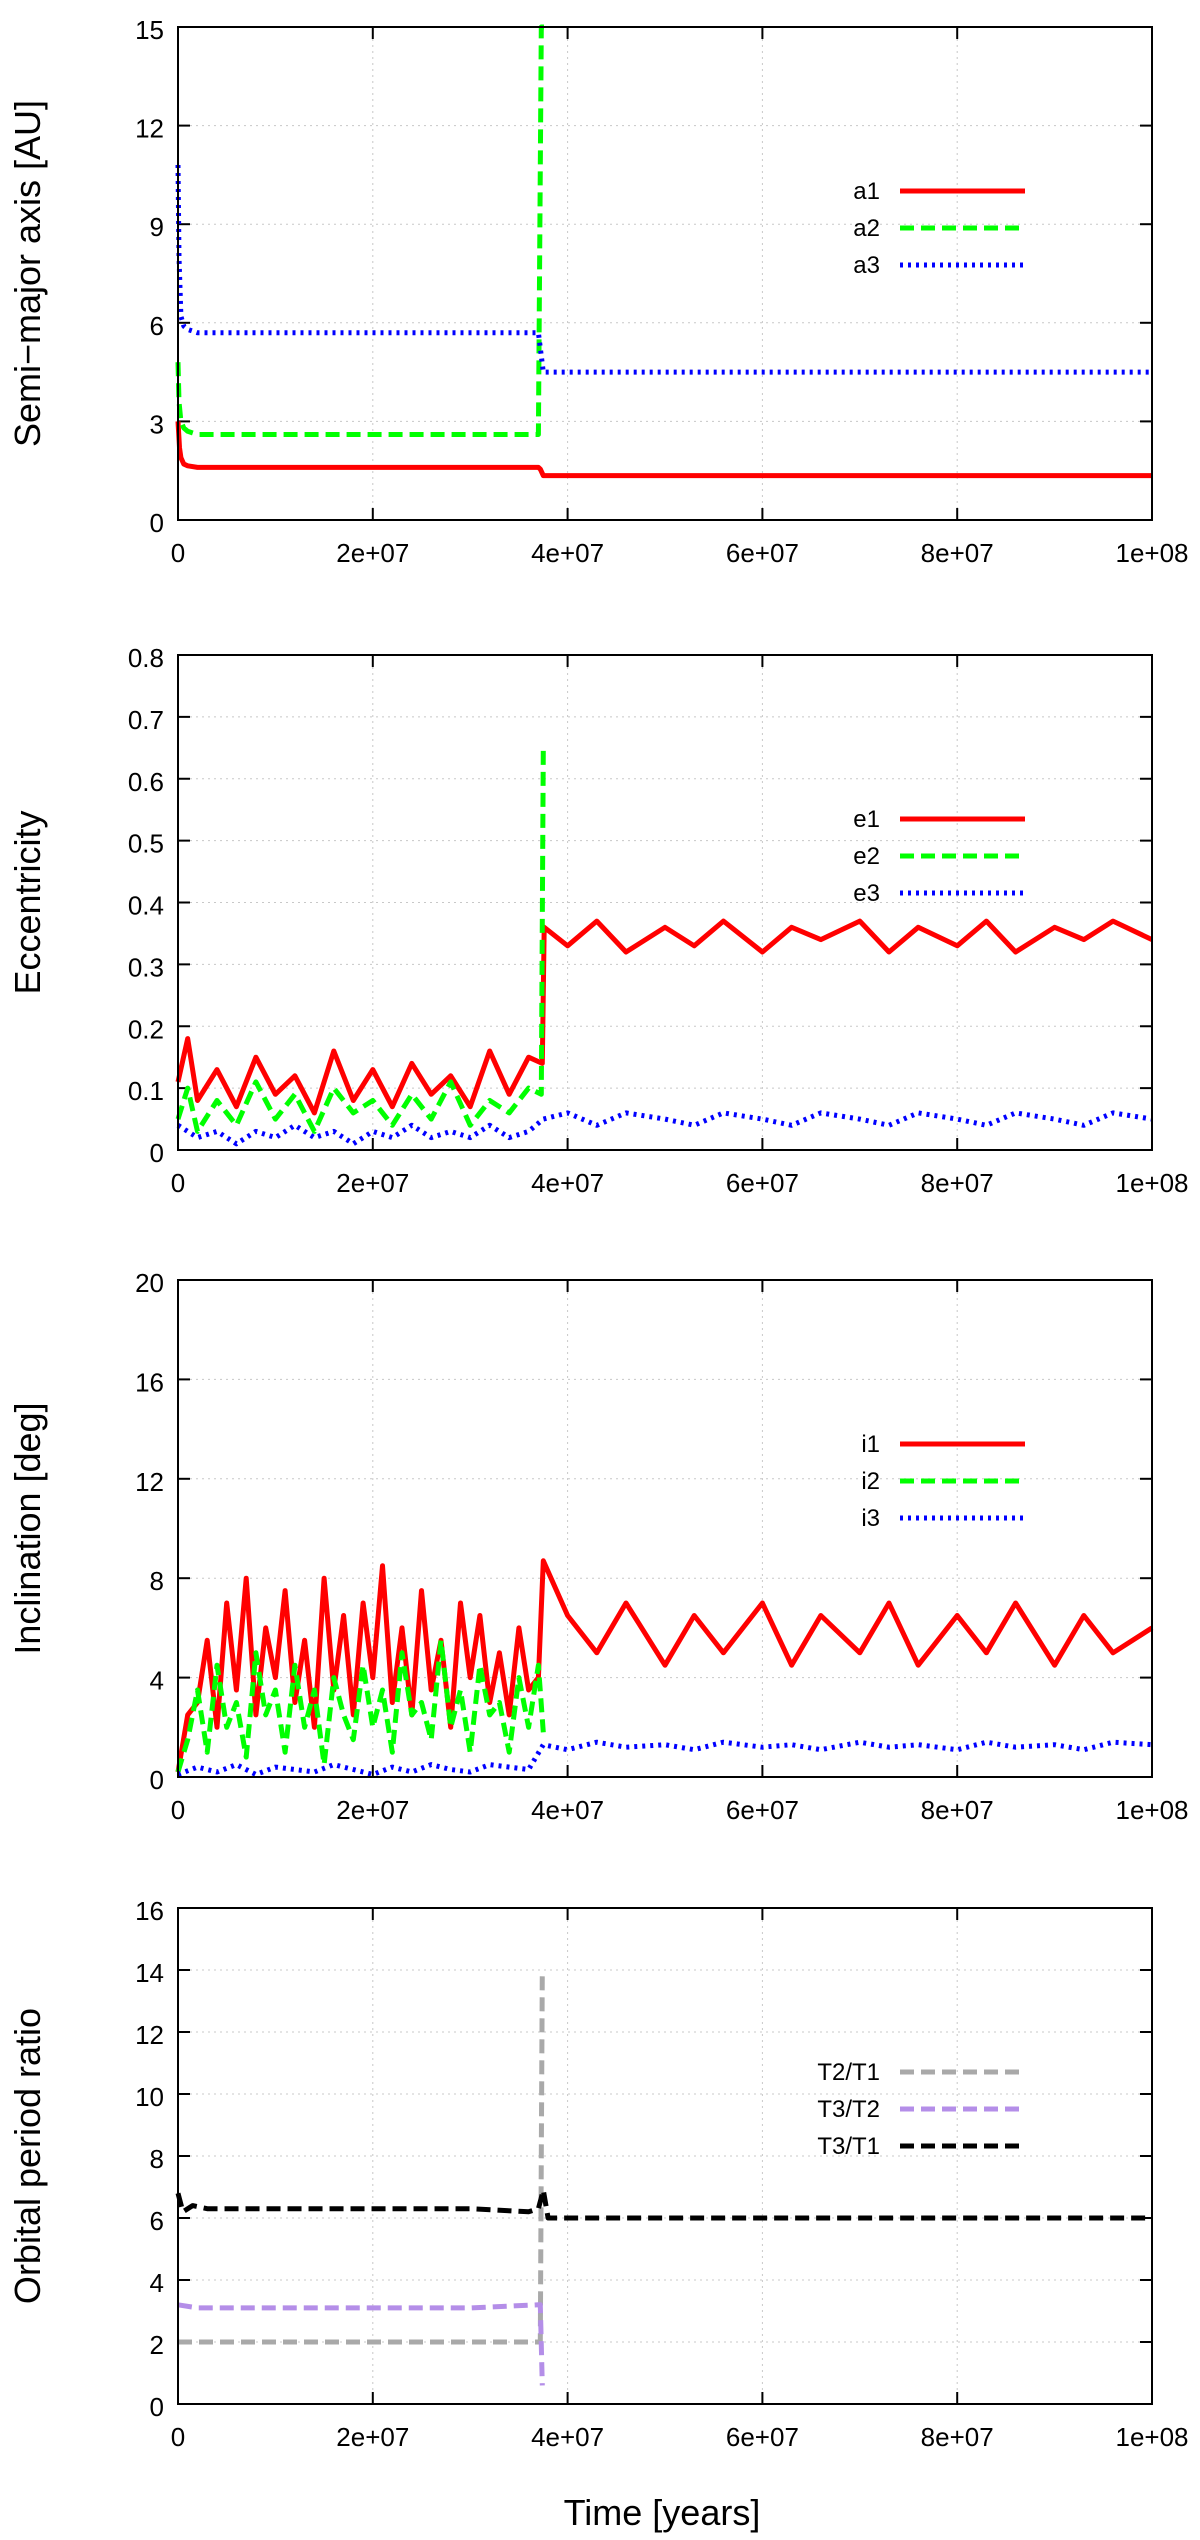 Image resolution: width=1200 pixels, height=2540 pixels. What do you see at coordinates (149, 1283) in the screenshot?
I see `y-tick-label: 20` at bounding box center [149, 1283].